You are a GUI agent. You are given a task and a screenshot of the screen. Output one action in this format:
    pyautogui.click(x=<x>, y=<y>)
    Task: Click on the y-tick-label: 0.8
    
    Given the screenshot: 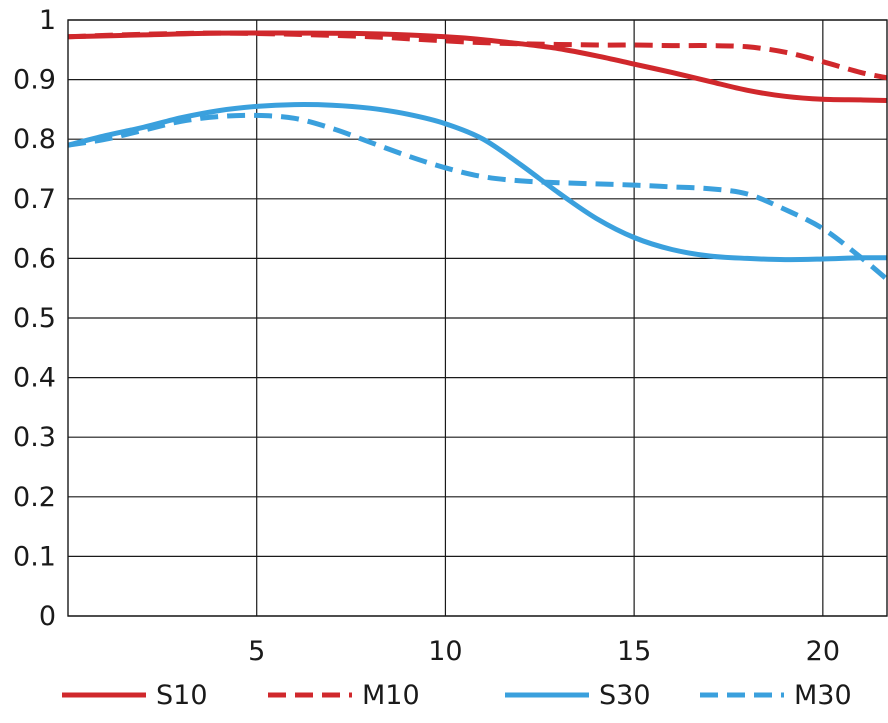 What is the action you would take?
    pyautogui.click(x=34, y=139)
    